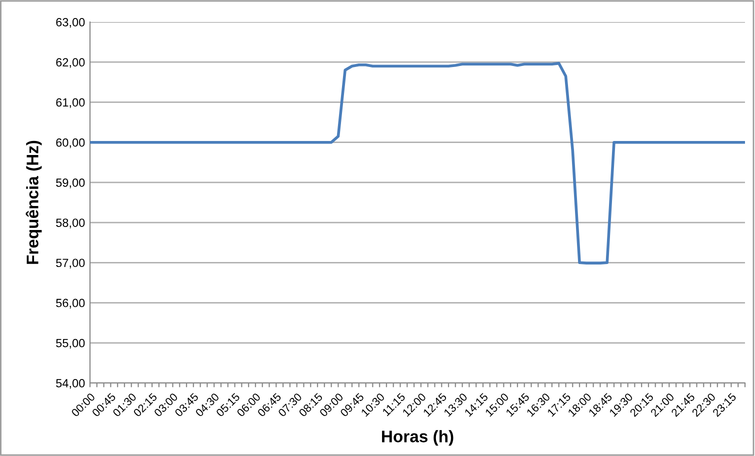 The height and width of the screenshot is (456, 755). I want to click on y-tick-label: 60,00, so click(70, 143).